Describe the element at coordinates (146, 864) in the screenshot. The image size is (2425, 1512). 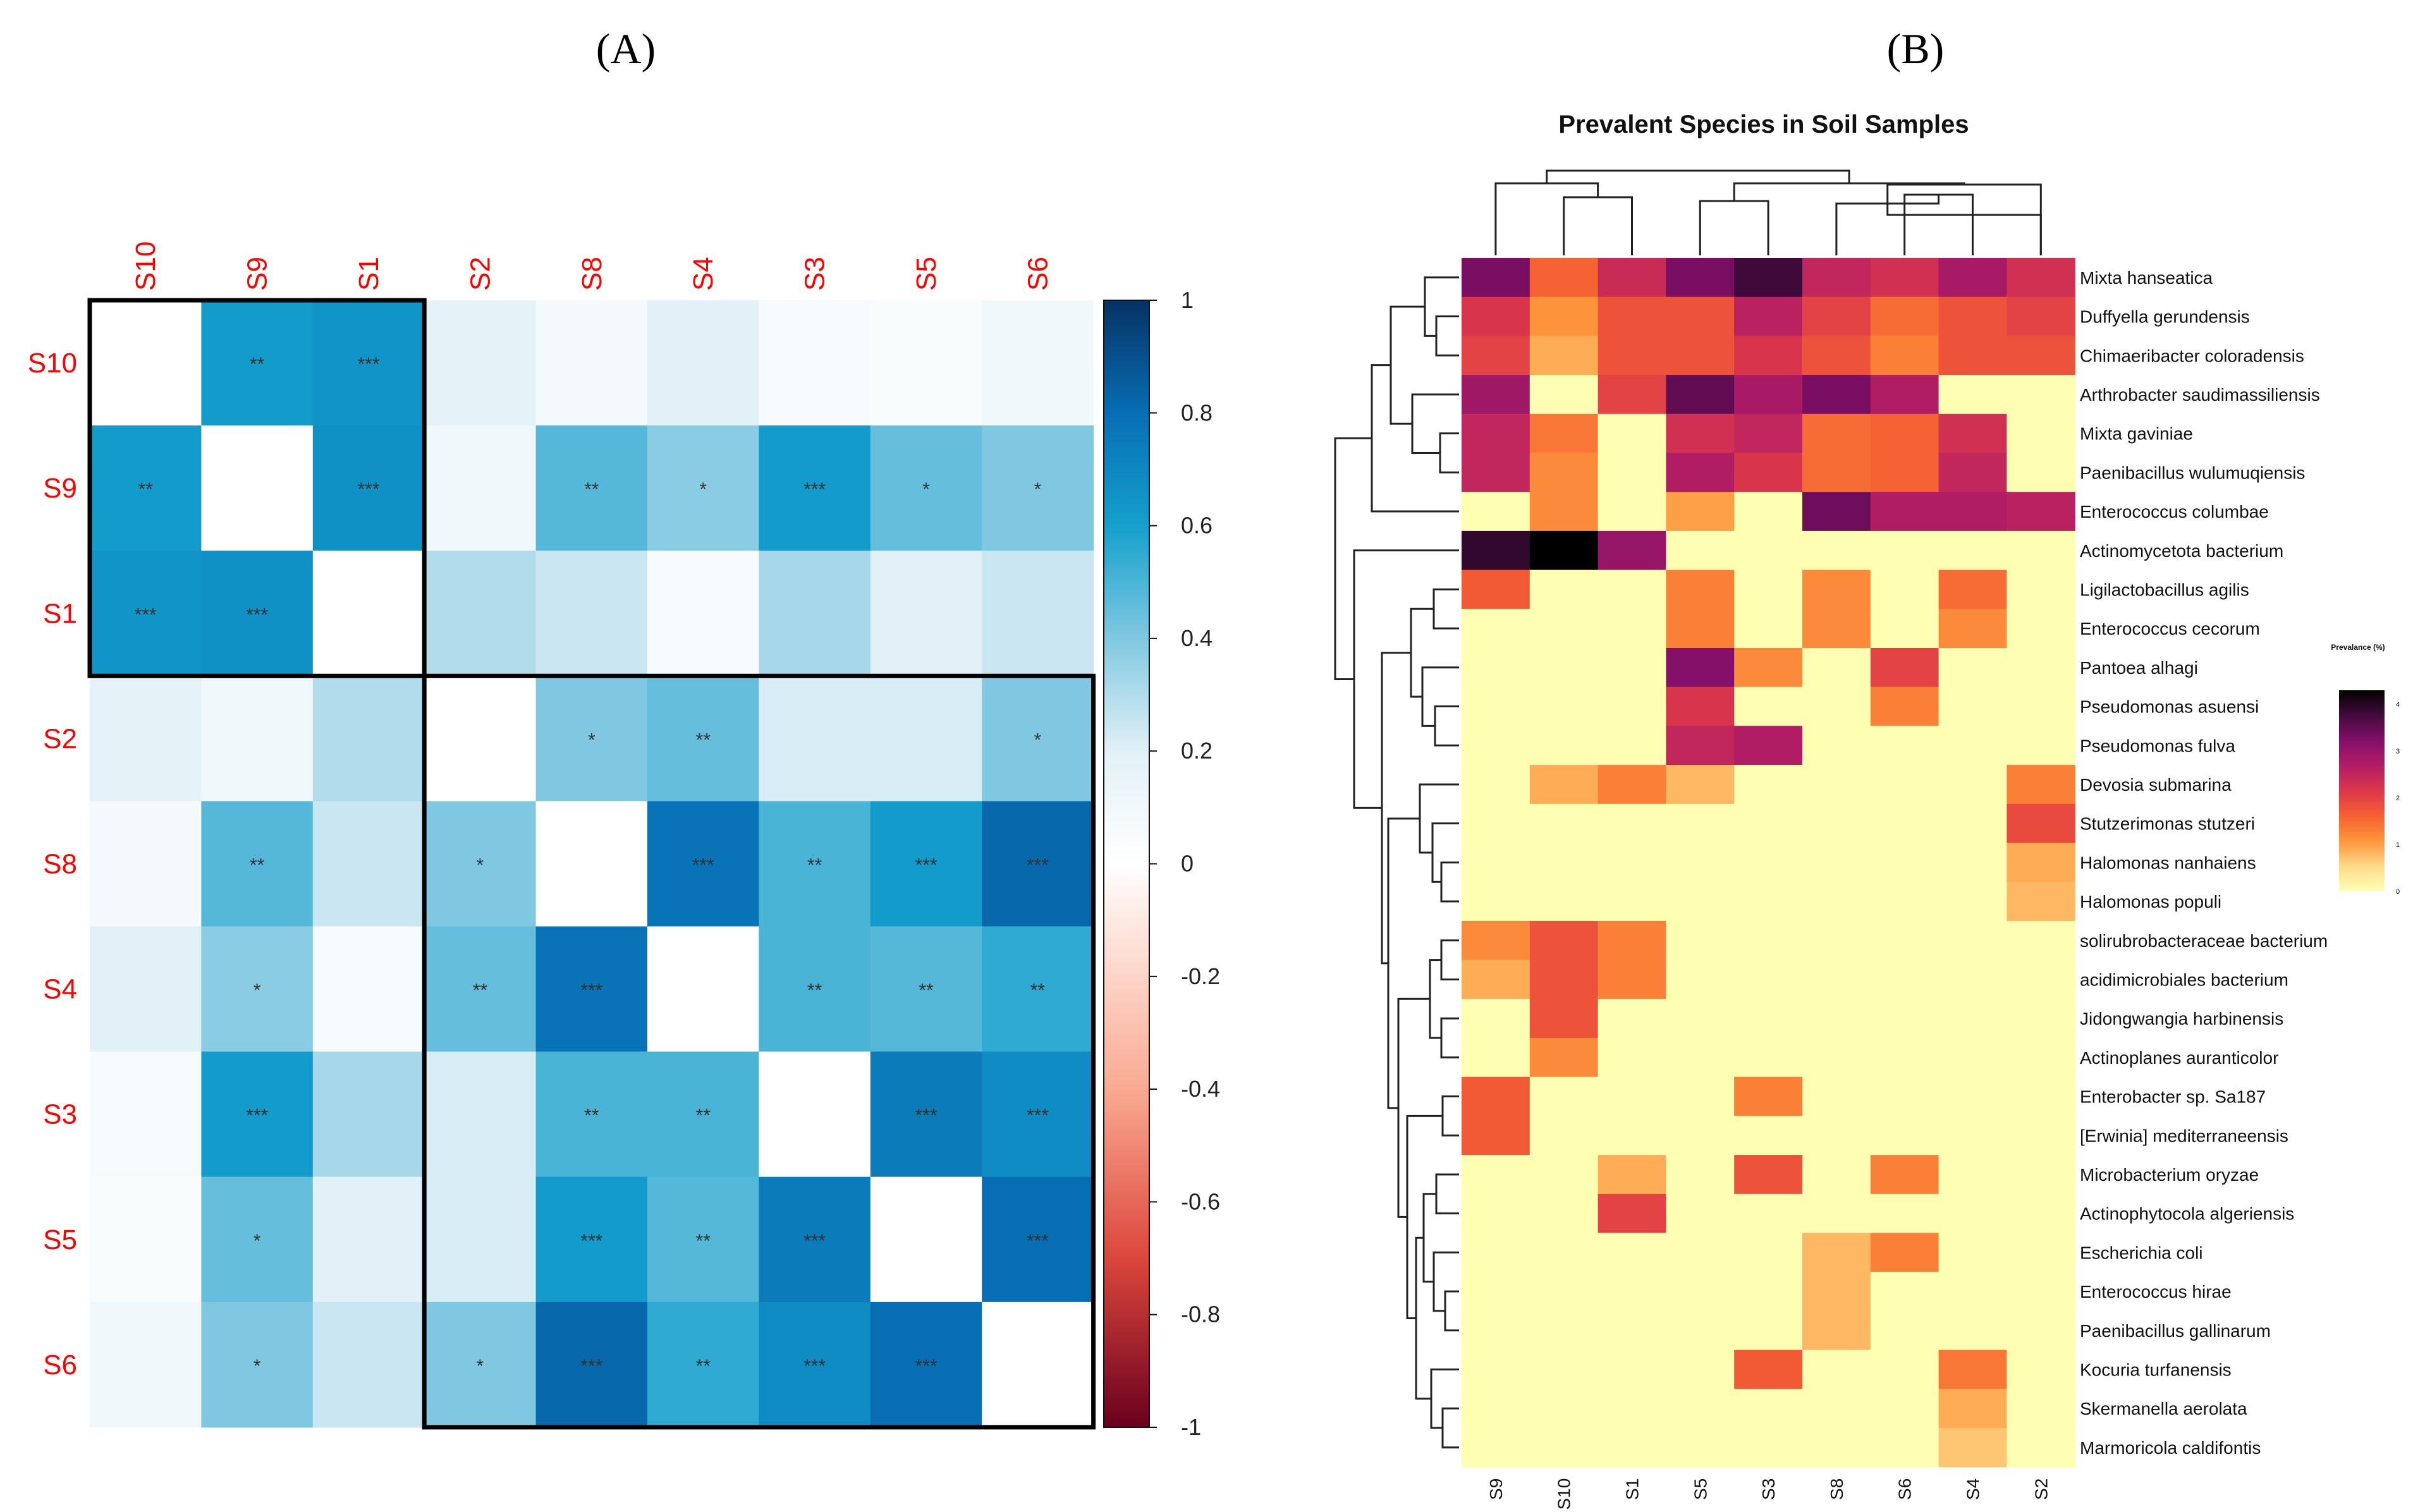
I see `corr-cell-s8-s10` at that location.